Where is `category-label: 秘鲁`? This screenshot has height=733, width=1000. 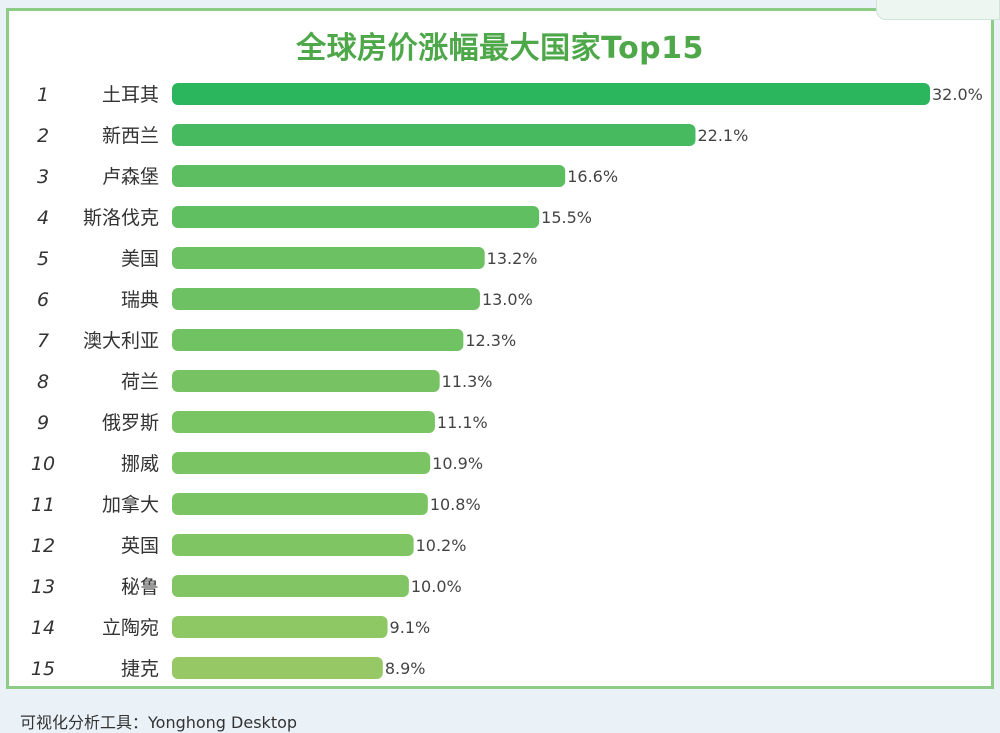 category-label: 秘鲁 is located at coordinates (140, 587).